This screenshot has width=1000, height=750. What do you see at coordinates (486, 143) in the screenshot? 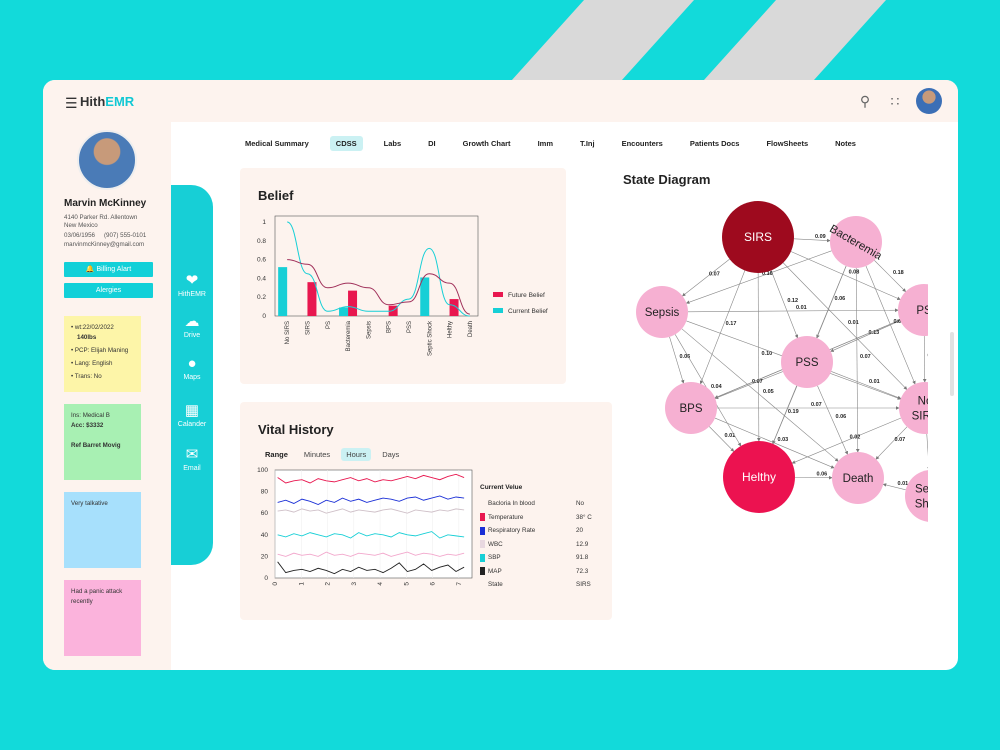
I see `tab-growth-chart: Growth Chart` at bounding box center [486, 143].